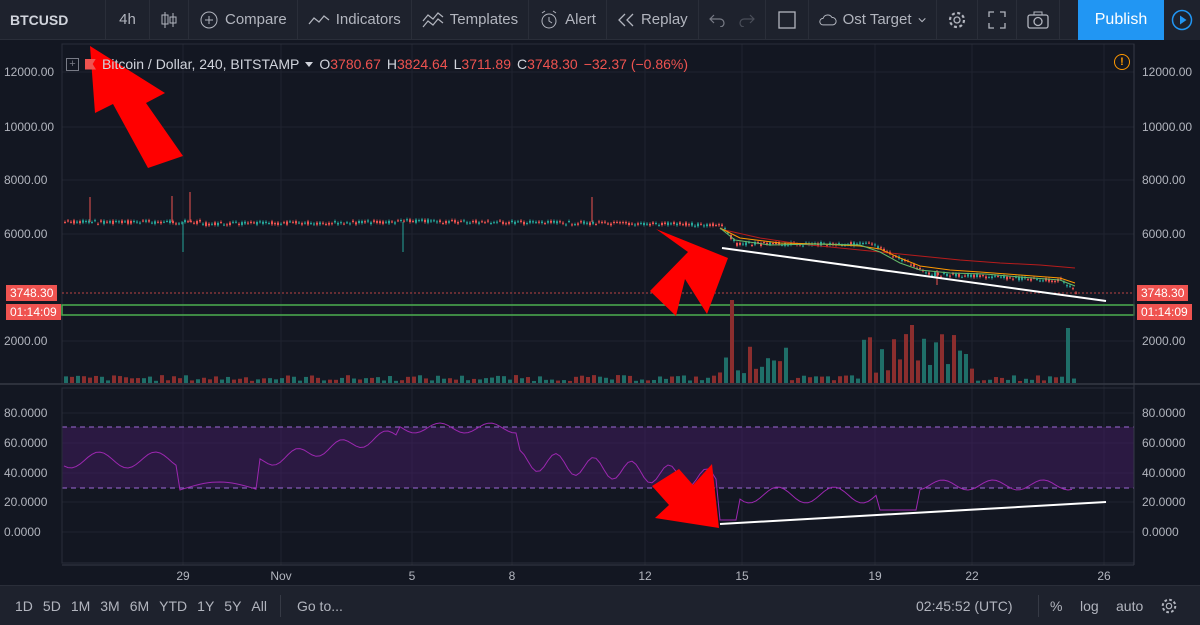 The image size is (1200, 625). What do you see at coordinates (1167, 127) in the screenshot?
I see `price-tick-label: 10000.00` at bounding box center [1167, 127].